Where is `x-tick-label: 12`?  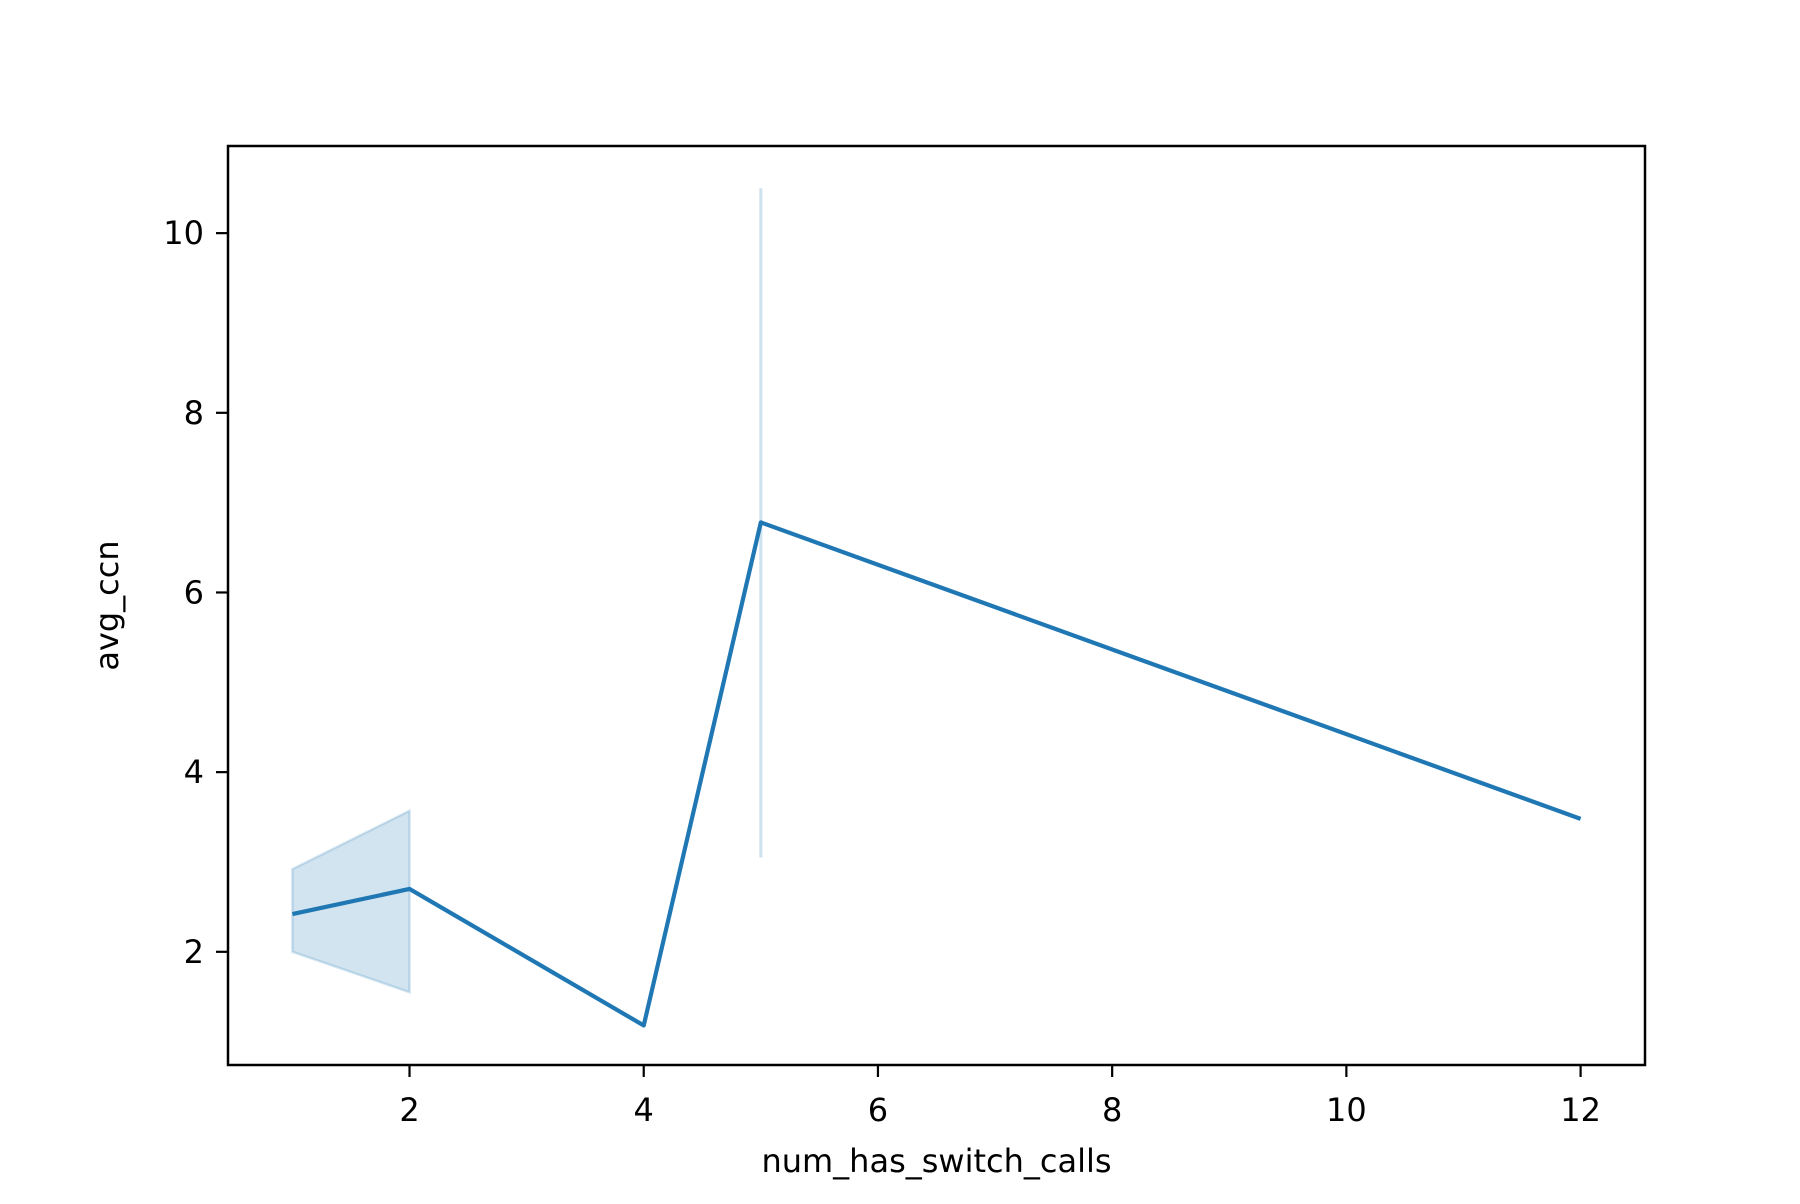
x-tick-label: 12 is located at coordinates (1580, 1110).